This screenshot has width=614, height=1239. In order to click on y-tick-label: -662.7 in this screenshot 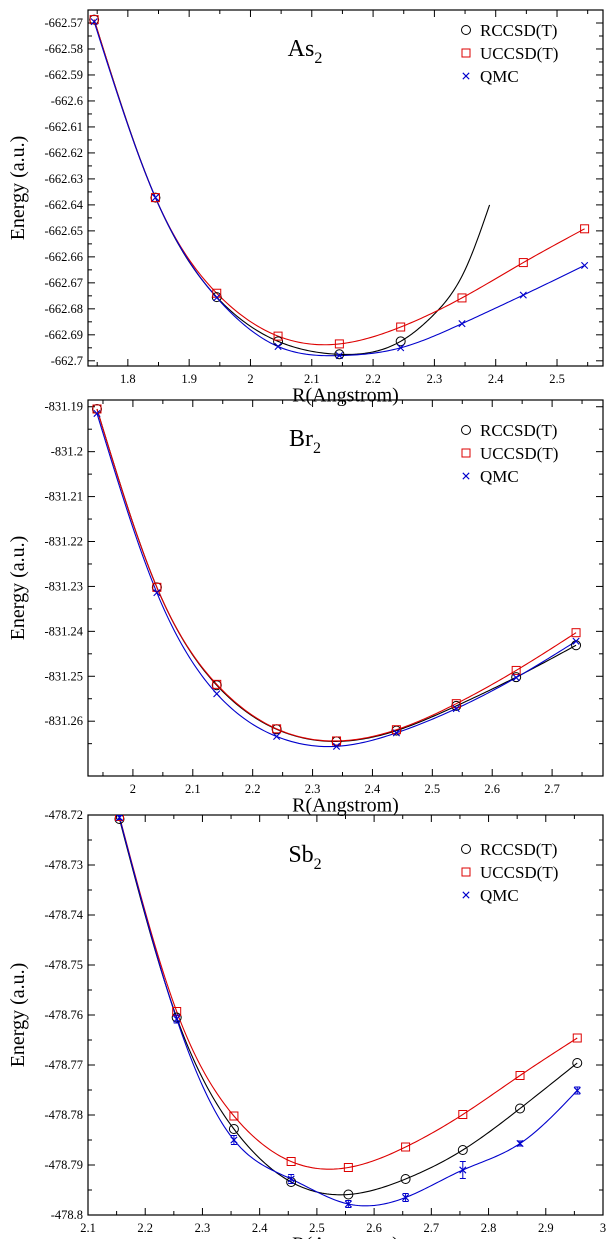, I will do `click(67, 361)`.